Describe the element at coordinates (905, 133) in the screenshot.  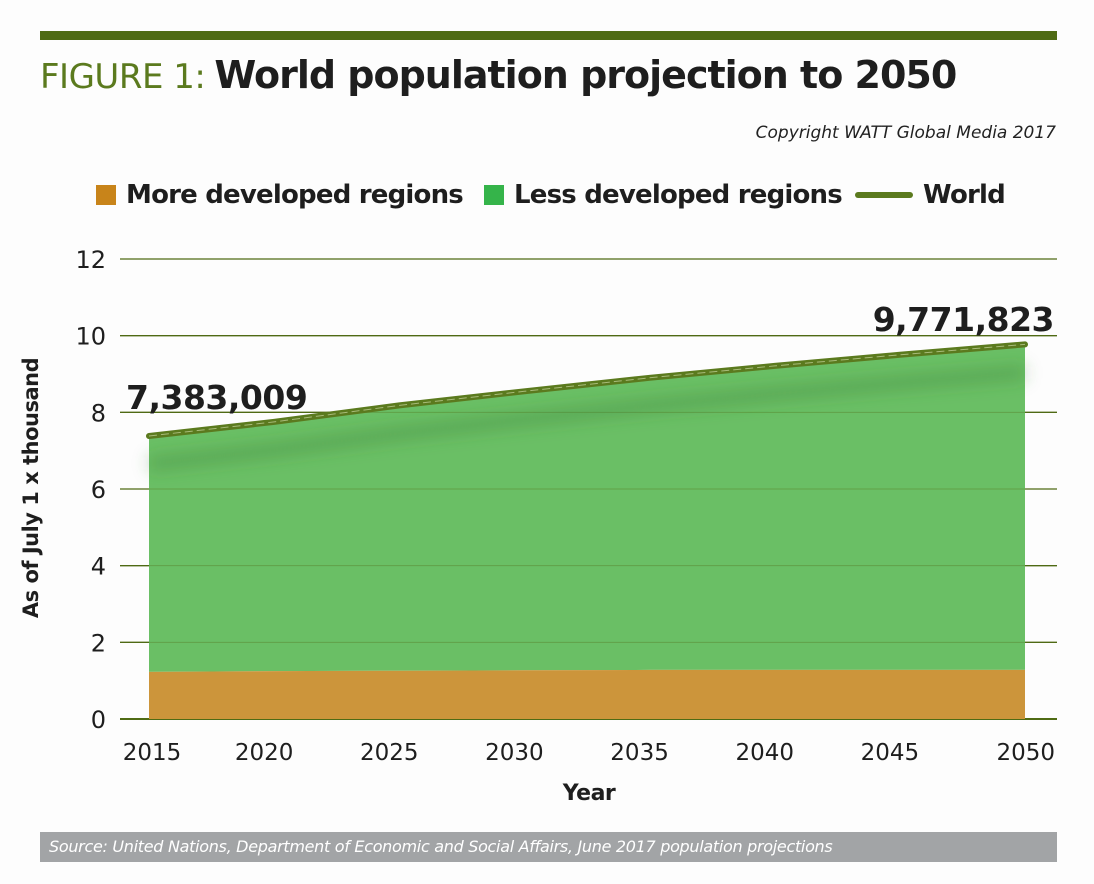
I see `copyright-note: Copyright WATT Global Media 2017` at that location.